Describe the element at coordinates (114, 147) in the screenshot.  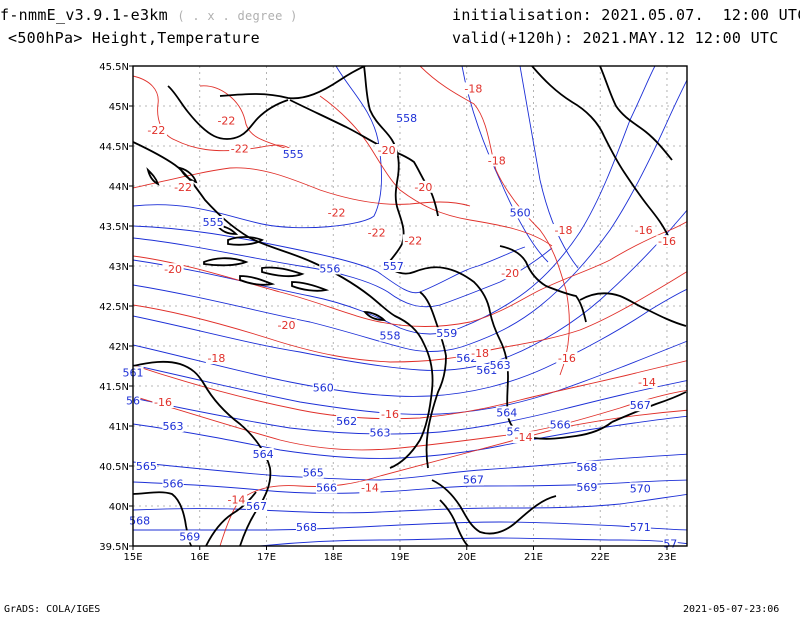
I see `lat-tick-label: 44.5N` at that location.